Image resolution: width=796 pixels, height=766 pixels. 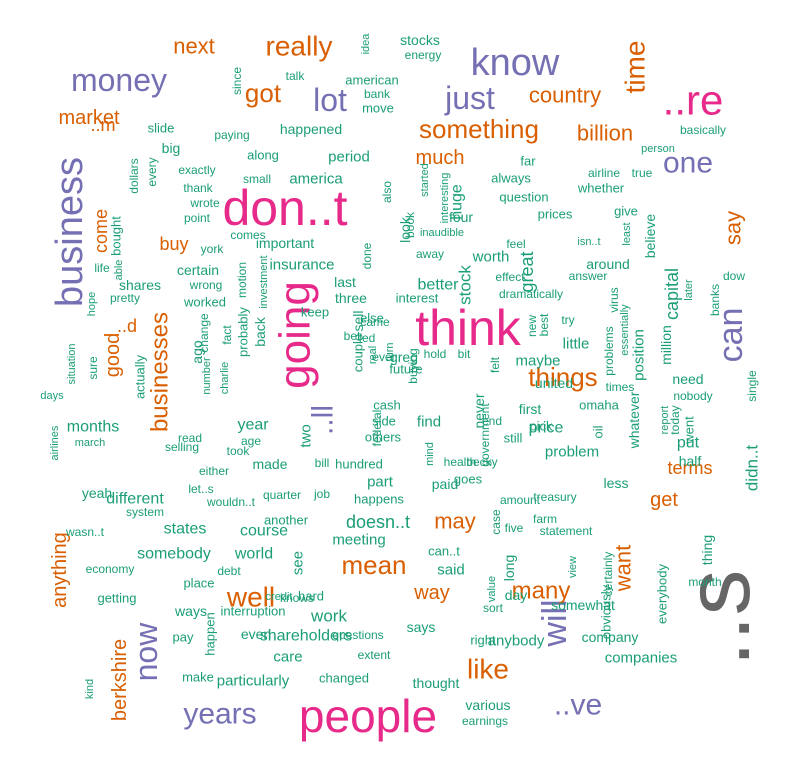 What do you see at coordinates (299, 46) in the screenshot?
I see `word-cloud-word: really` at bounding box center [299, 46].